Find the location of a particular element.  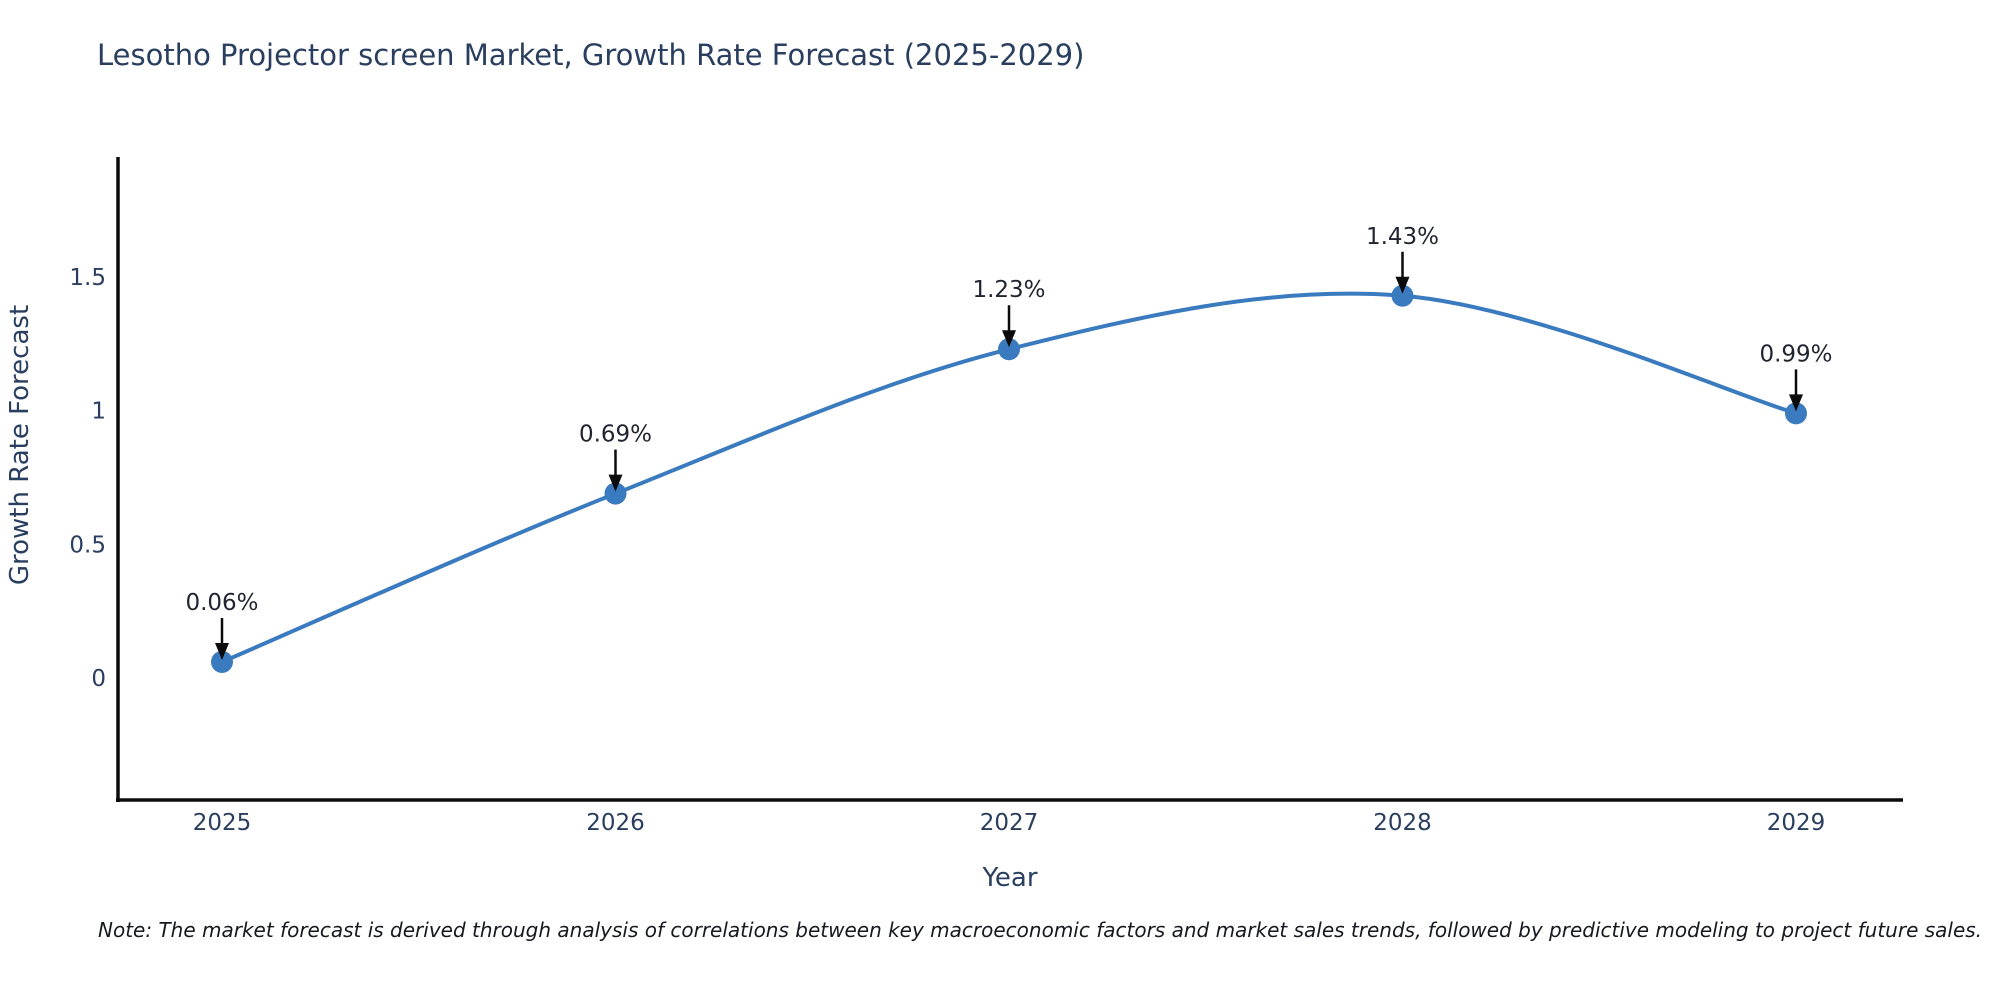

point-annotation-label: 0.06% is located at coordinates (221, 603).